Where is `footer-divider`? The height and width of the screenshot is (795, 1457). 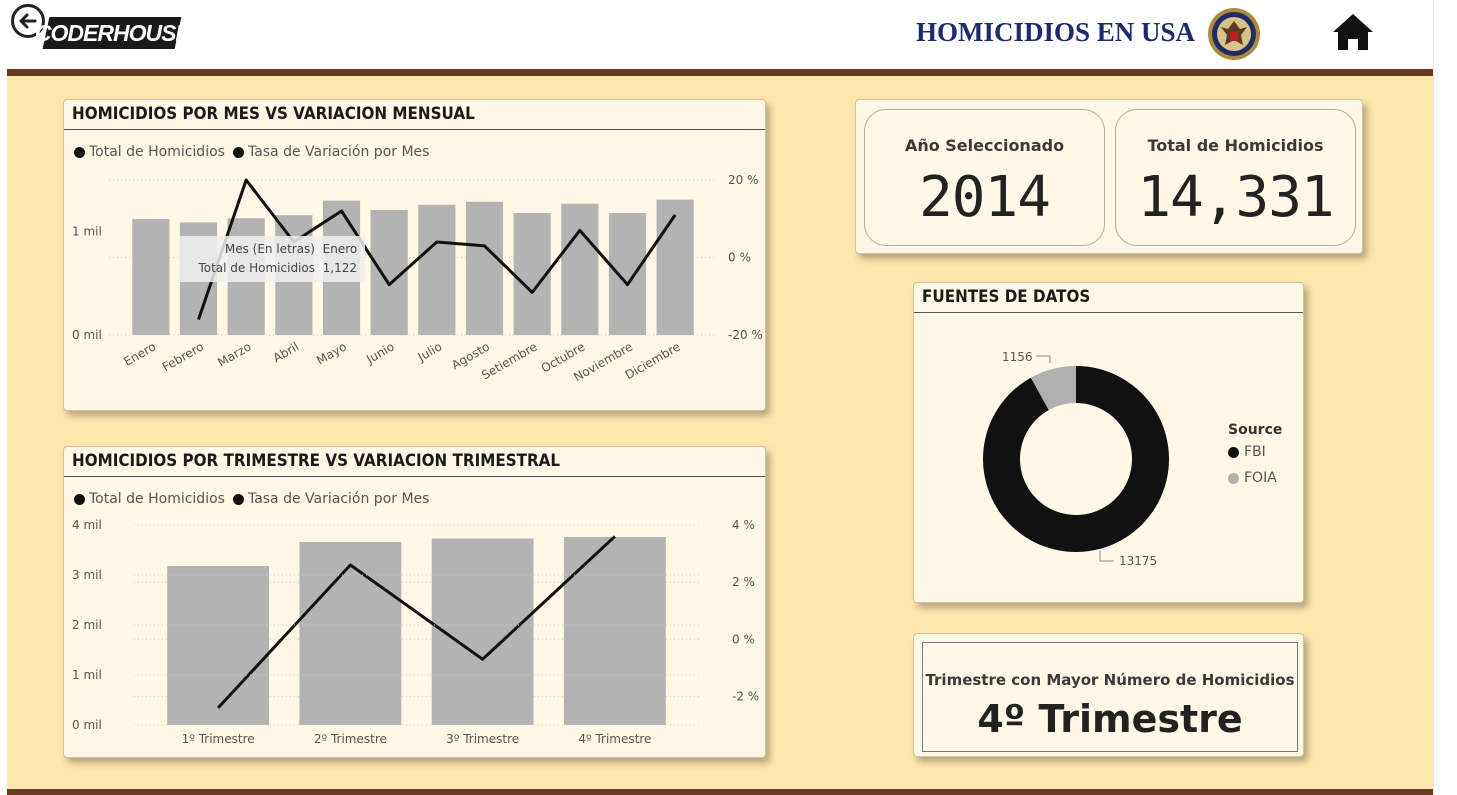
footer-divider is located at coordinates (720, 792).